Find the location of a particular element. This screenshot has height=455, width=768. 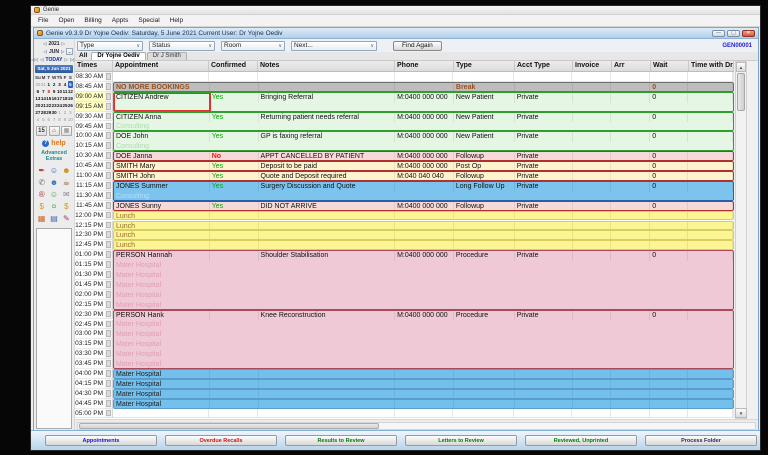

time-slot: 08:30 AM is located at coordinates (90, 77).